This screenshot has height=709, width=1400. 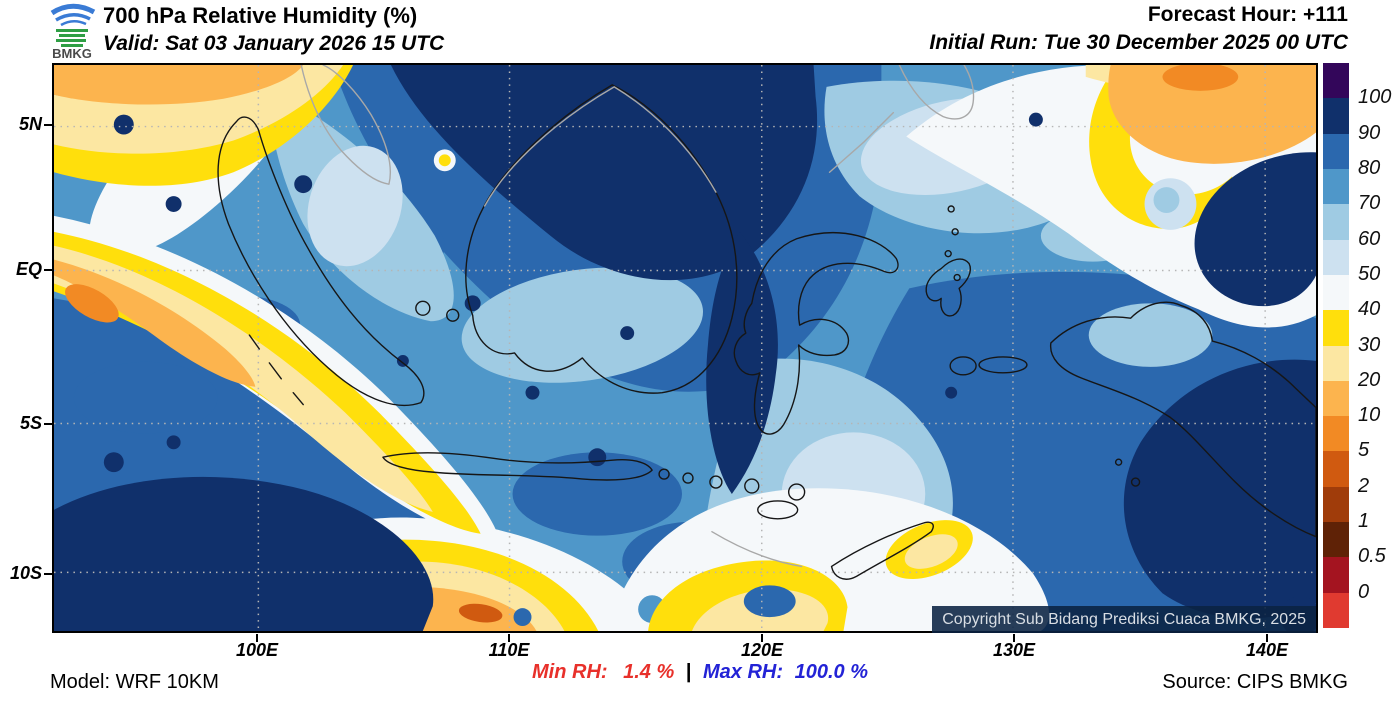 I want to click on forecast-hour: Forecast Hour: +111, so click(x=1247, y=14).